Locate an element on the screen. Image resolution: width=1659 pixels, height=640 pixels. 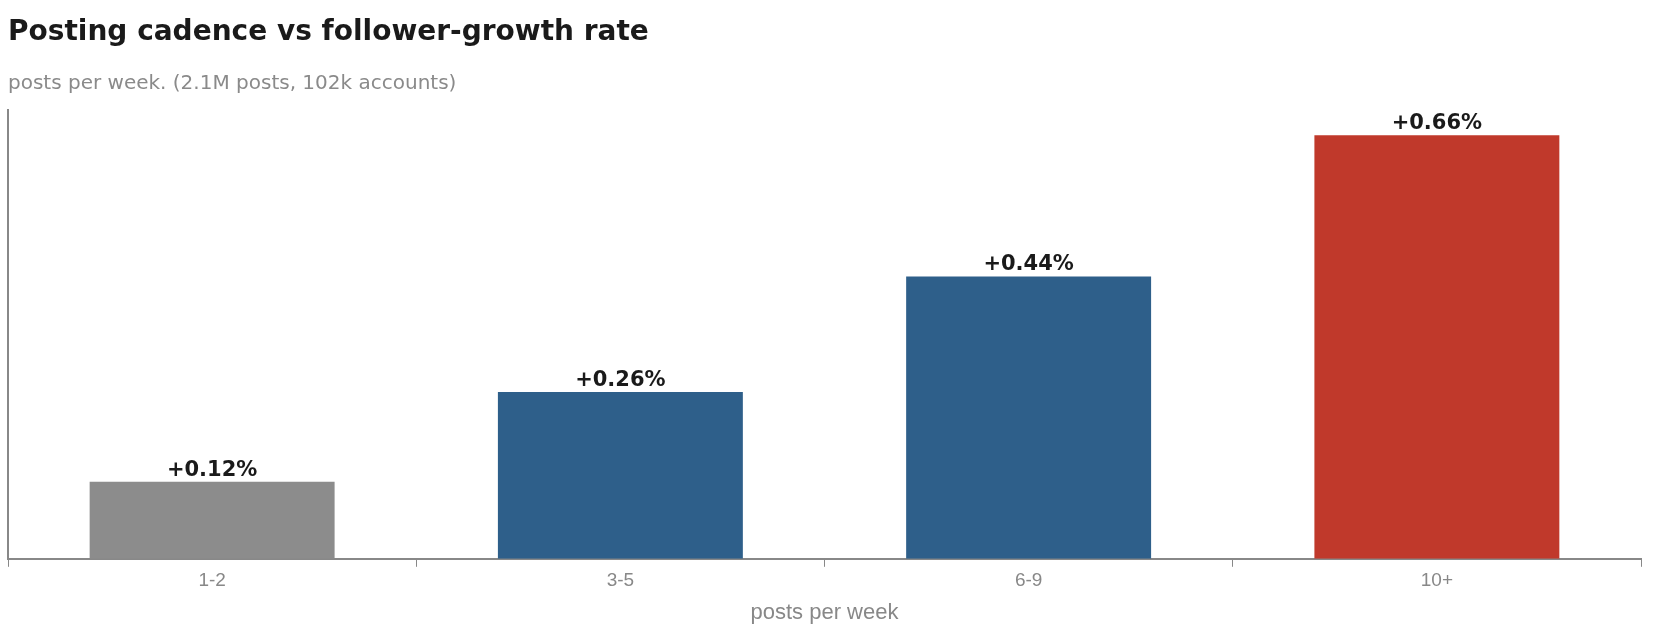
x-tick-label: 3-5 is located at coordinates (620, 580).